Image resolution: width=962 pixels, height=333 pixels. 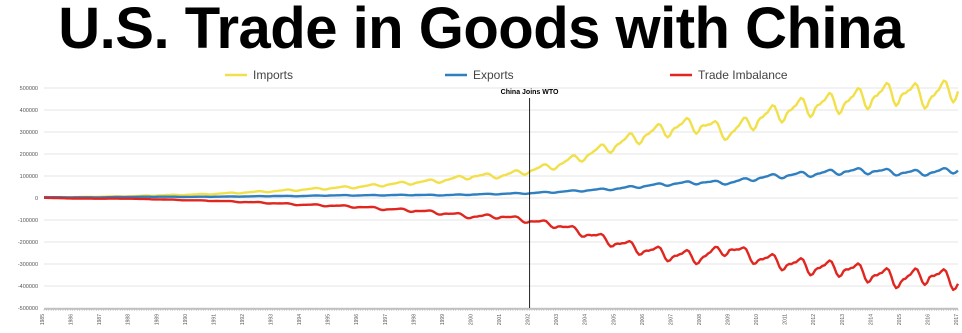 What do you see at coordinates (871, 319) in the screenshot?
I see `x-tick-label: 2014` at bounding box center [871, 319].